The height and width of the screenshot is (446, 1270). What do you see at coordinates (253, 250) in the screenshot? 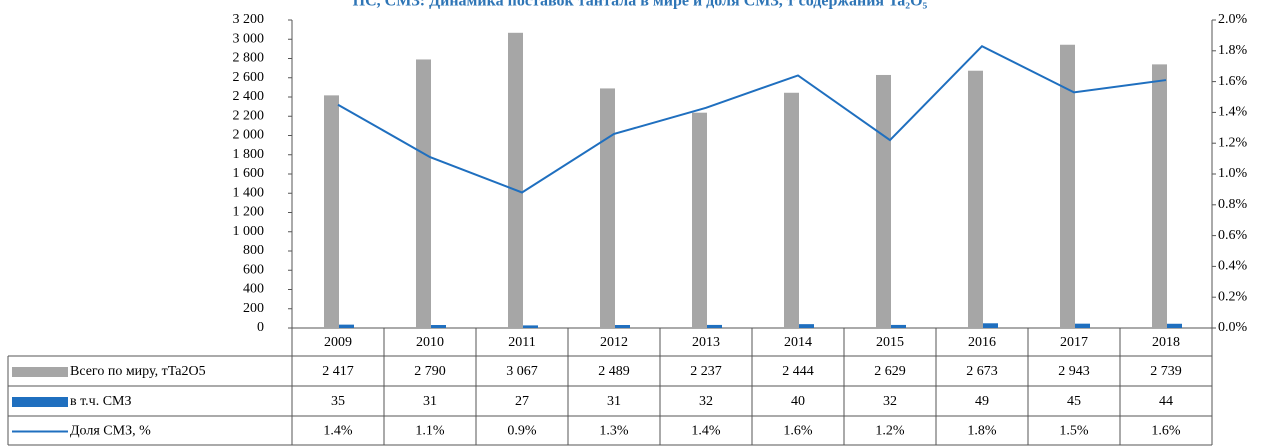
I see `y-tick-label: 800` at bounding box center [253, 250].